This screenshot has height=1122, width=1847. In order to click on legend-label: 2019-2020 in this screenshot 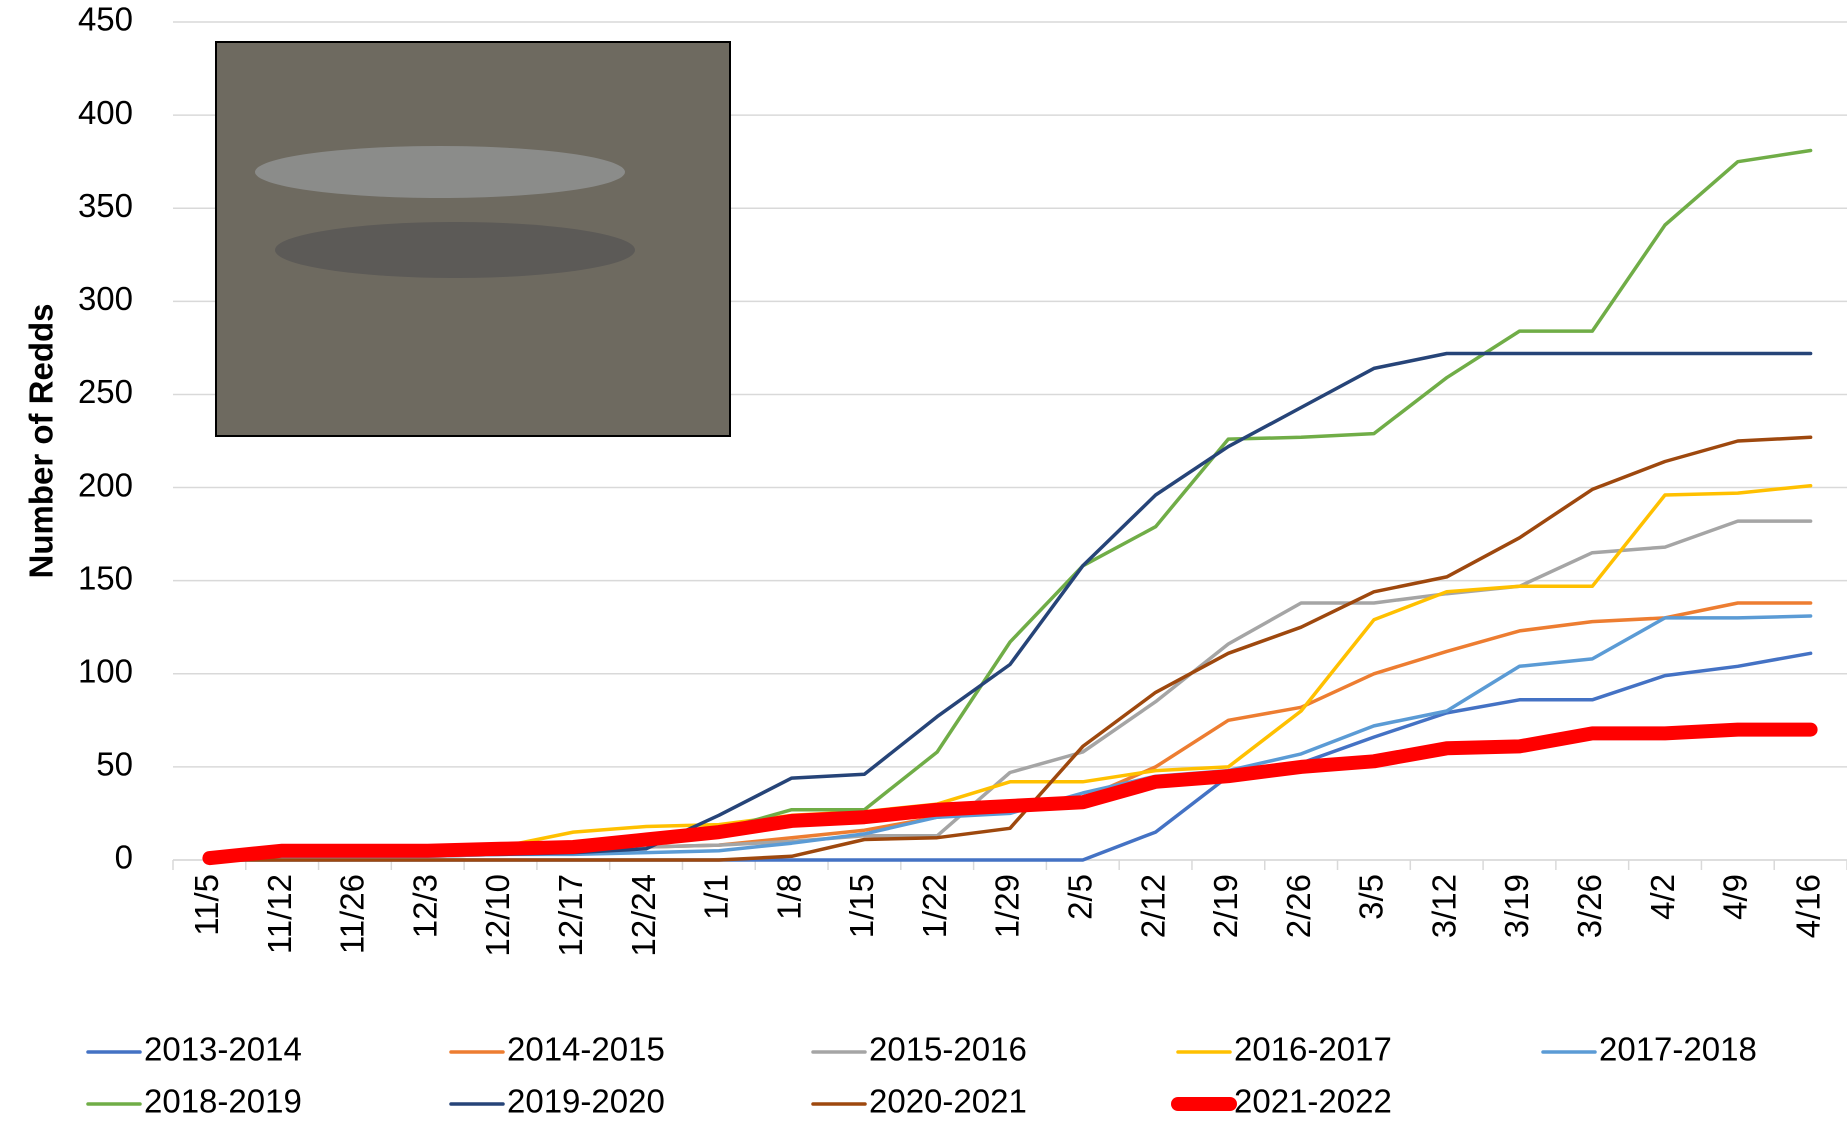, I will do `click(586, 1101)`.